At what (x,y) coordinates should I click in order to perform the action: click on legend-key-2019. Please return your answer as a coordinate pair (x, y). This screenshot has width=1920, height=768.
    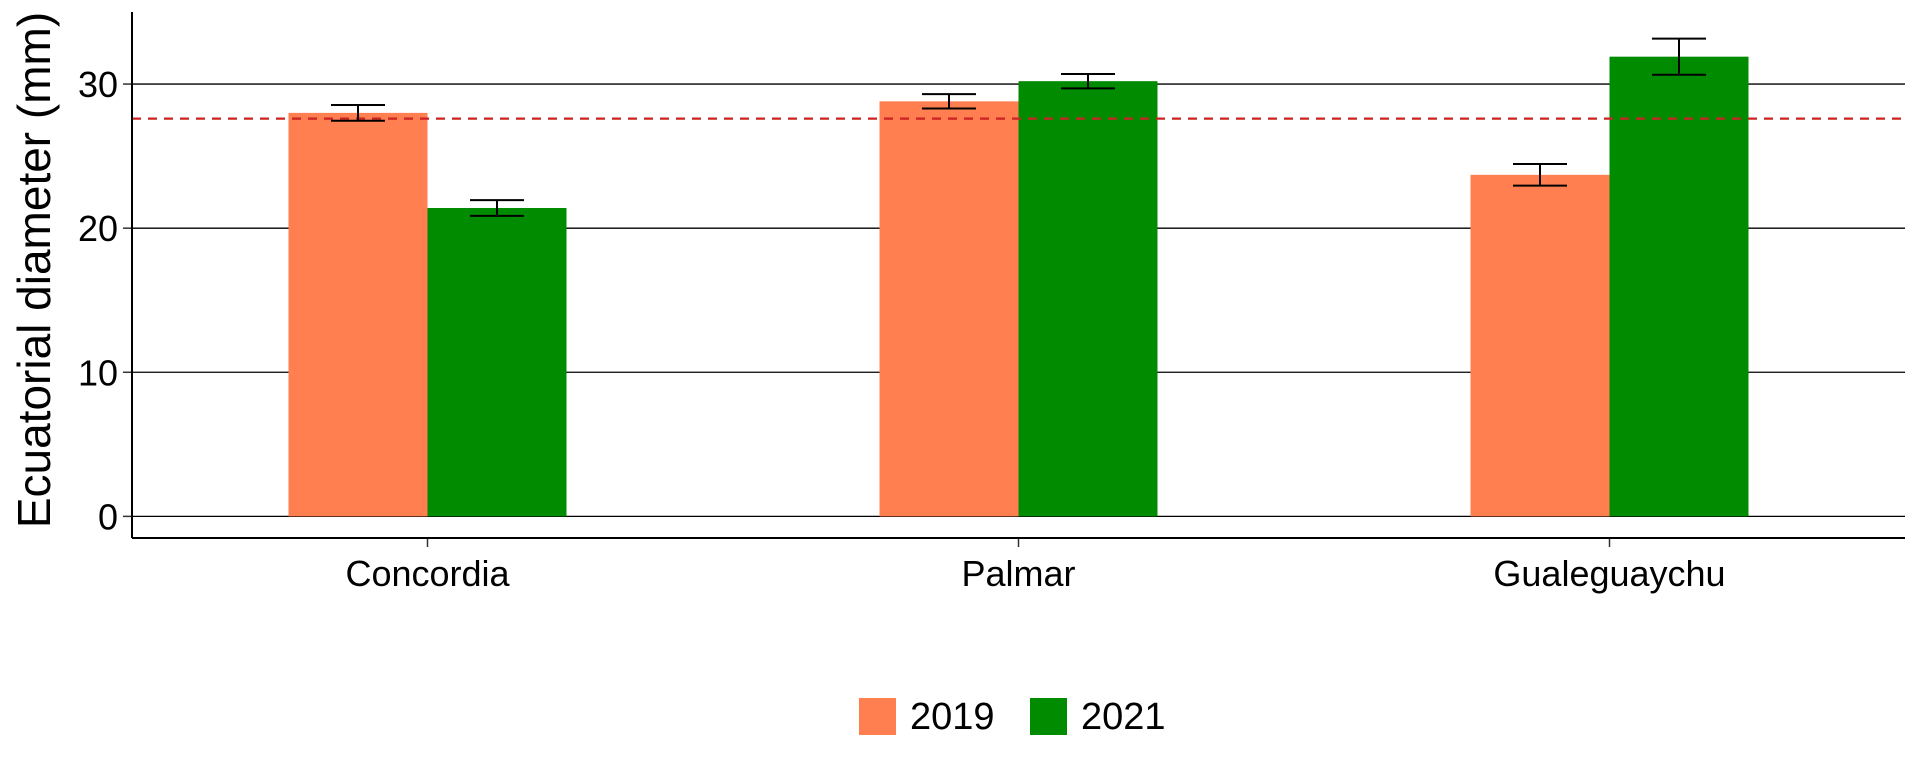
    Looking at the image, I should click on (877, 716).